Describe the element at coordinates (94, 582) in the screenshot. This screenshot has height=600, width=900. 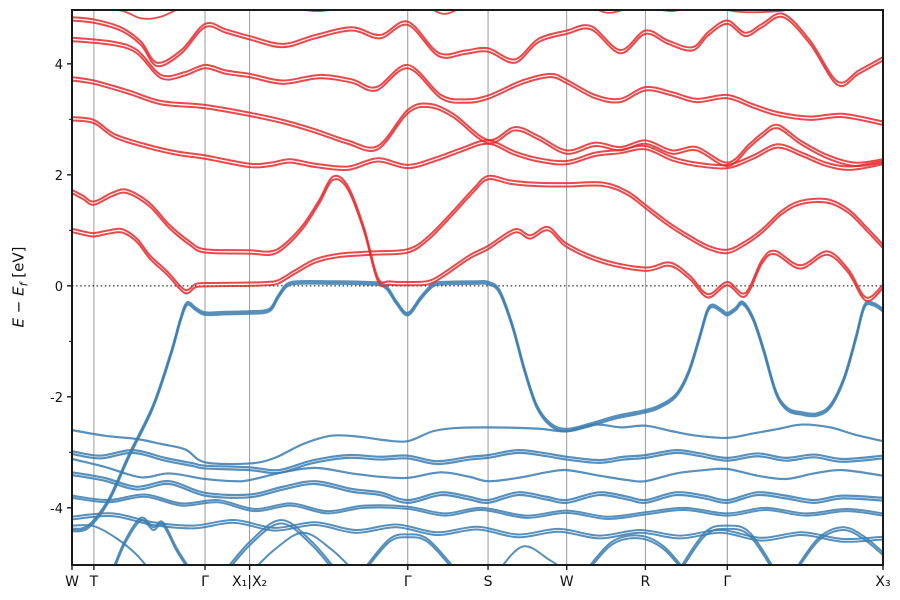
I see `x-tick-label: T` at that location.